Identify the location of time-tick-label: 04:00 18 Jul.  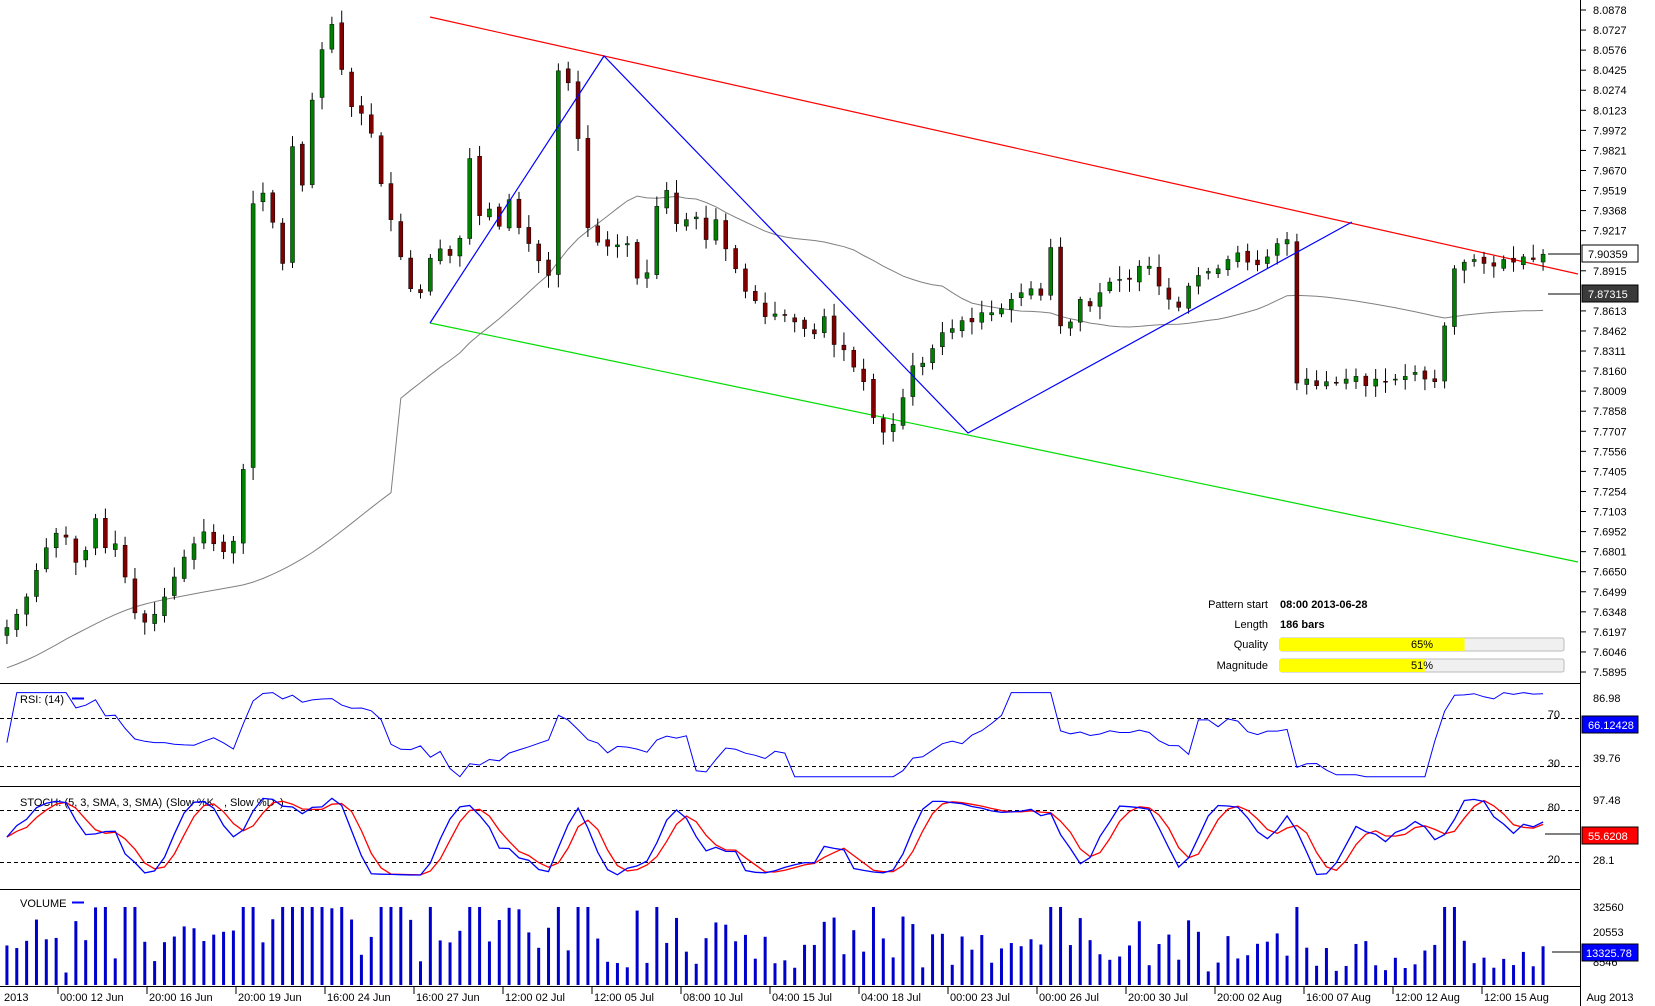
(891, 998).